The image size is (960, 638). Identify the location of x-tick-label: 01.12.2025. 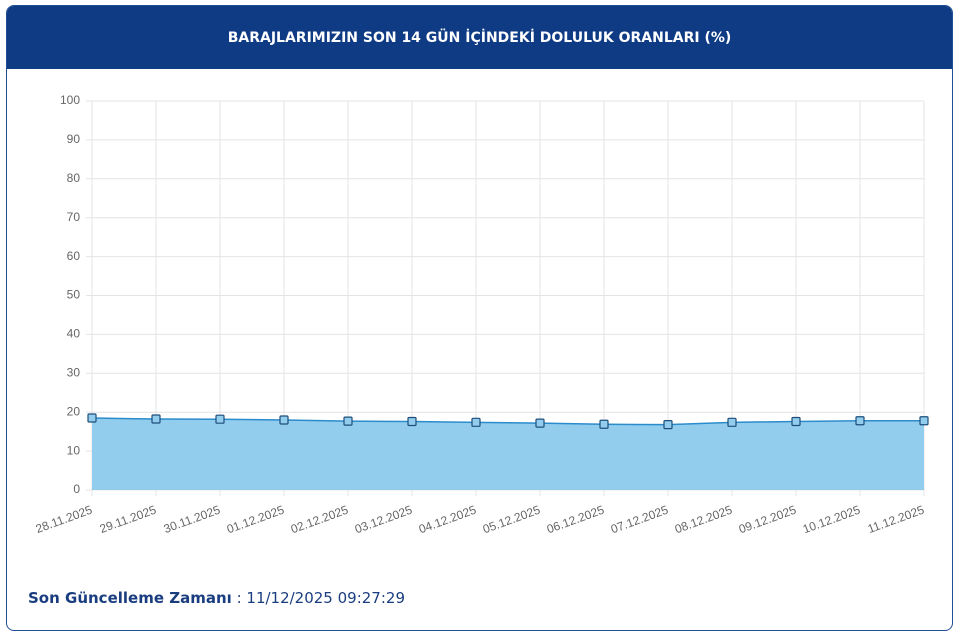
(256, 520).